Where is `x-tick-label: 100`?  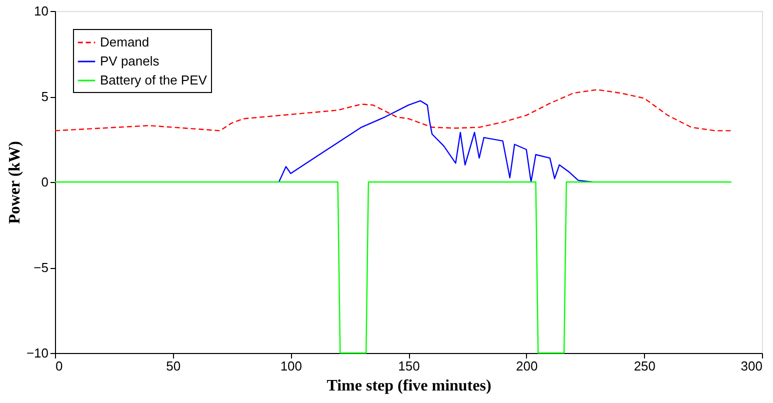 x-tick-label: 100 is located at coordinates (291, 366).